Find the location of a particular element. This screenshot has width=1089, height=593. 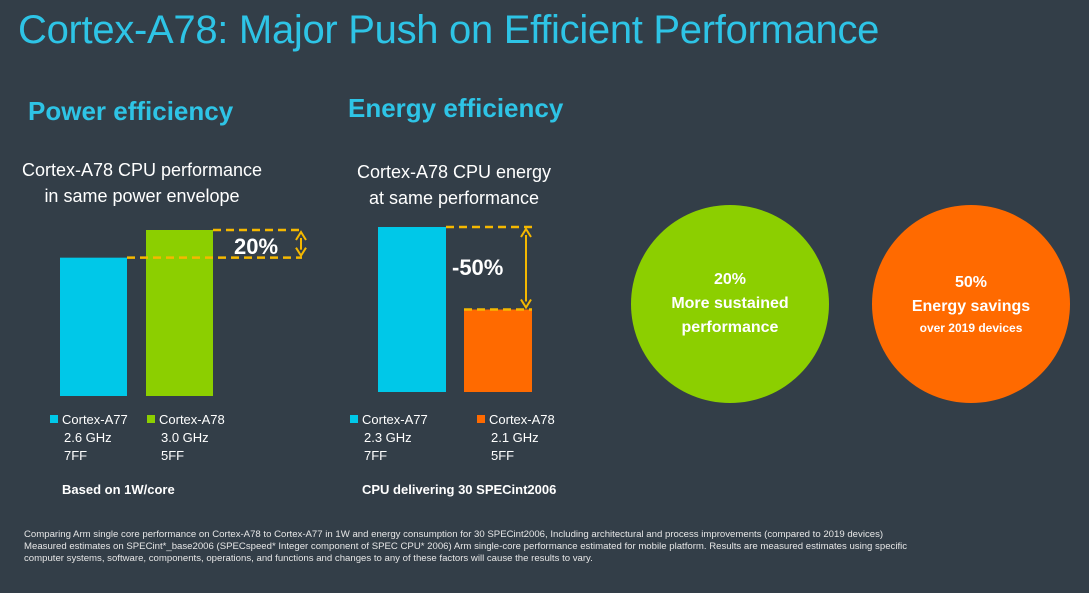

circle-label: More sustained is located at coordinates (730, 303).